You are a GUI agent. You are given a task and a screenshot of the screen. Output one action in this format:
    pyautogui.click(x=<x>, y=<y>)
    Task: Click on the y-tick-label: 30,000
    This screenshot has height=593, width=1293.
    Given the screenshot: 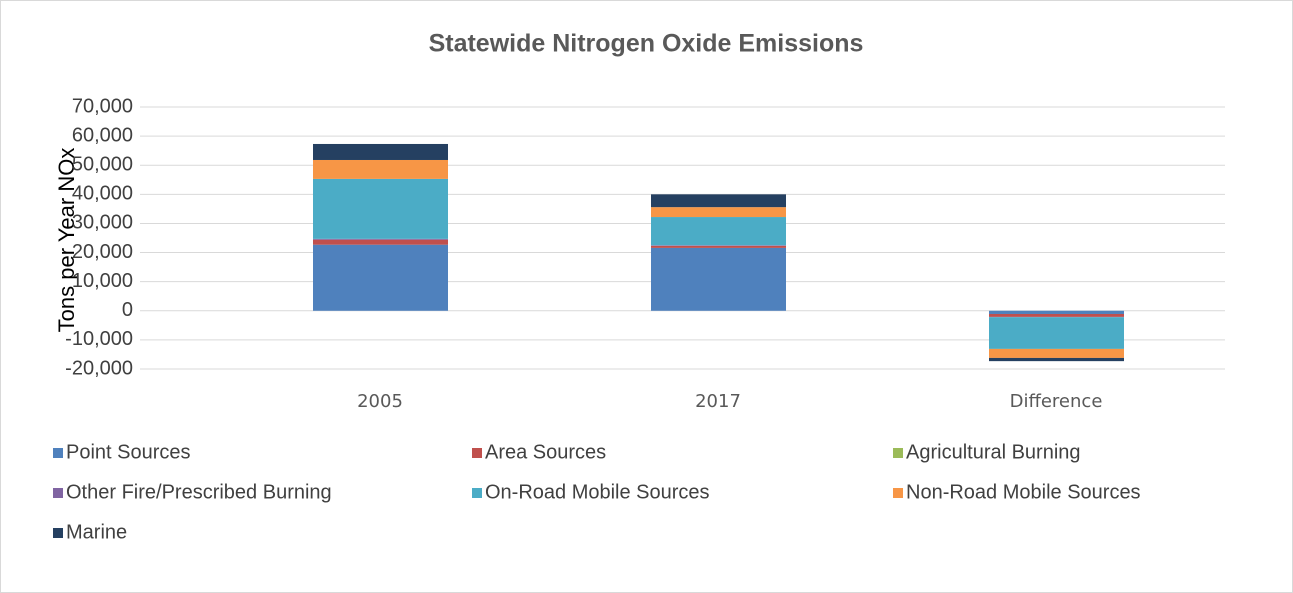 What is the action you would take?
    pyautogui.click(x=102, y=223)
    